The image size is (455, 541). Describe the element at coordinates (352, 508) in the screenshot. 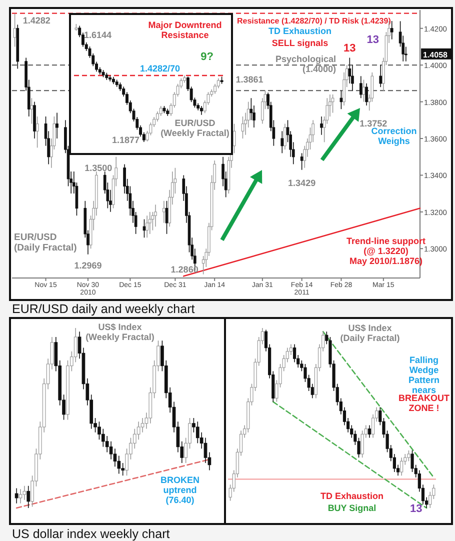

I see `annotation: BUY Signal` at that location.